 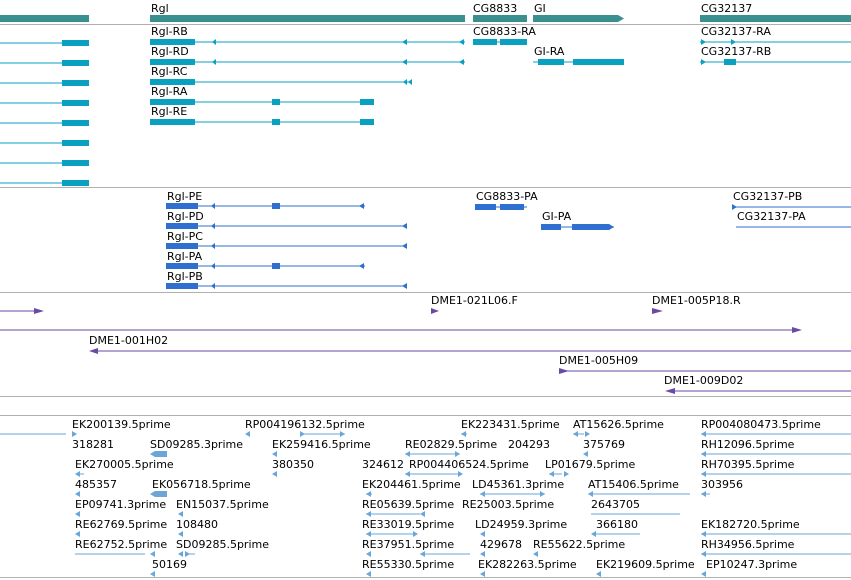 What do you see at coordinates (726, 8) in the screenshot?
I see `gene-label: CG32137` at bounding box center [726, 8].